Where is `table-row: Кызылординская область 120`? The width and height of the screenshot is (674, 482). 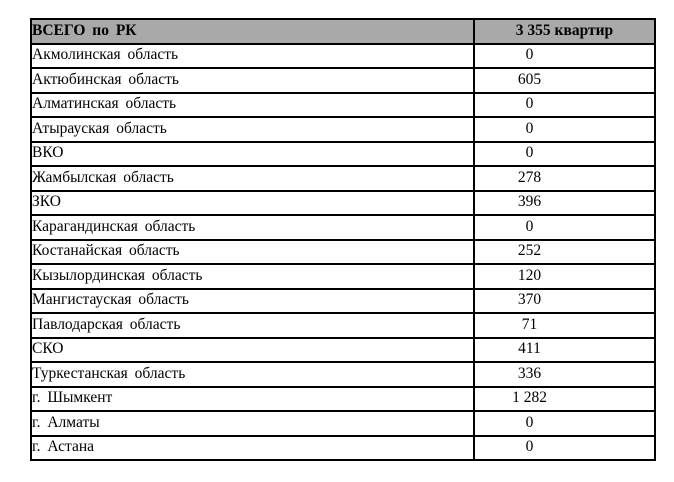
table-row: Кызылординская область 120 is located at coordinates (343, 276).